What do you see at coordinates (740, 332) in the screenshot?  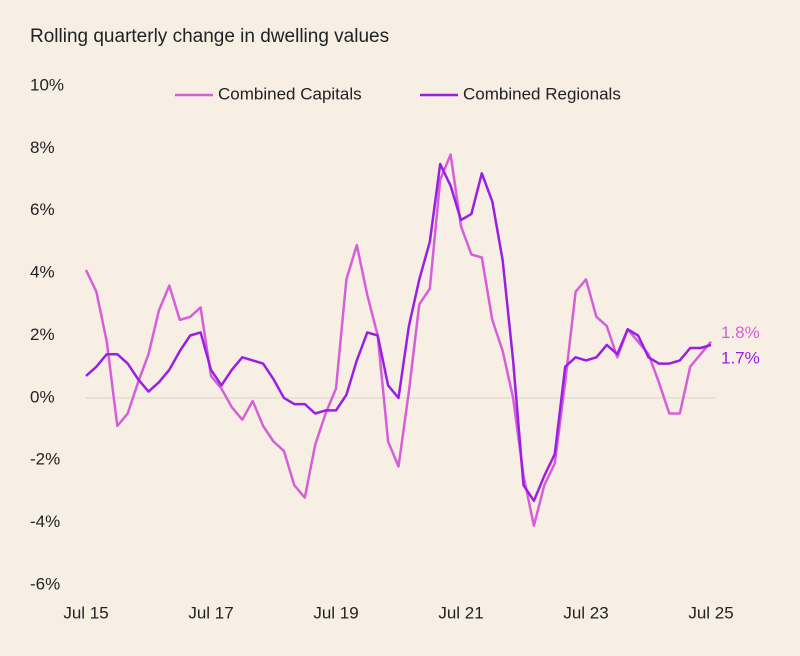 I see `value-label: 1.8%` at bounding box center [740, 332].